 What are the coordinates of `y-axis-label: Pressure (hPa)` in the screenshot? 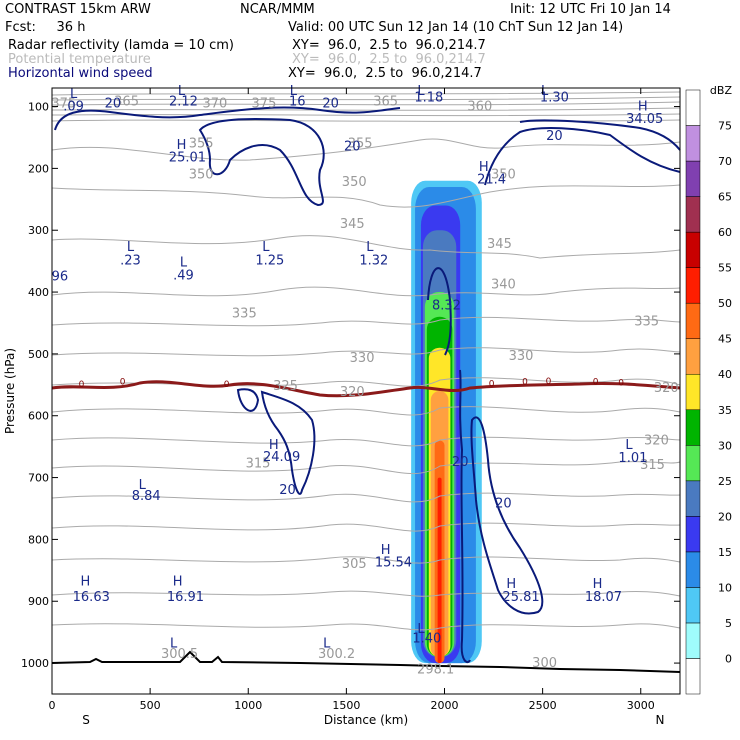 It's located at (10, 391).